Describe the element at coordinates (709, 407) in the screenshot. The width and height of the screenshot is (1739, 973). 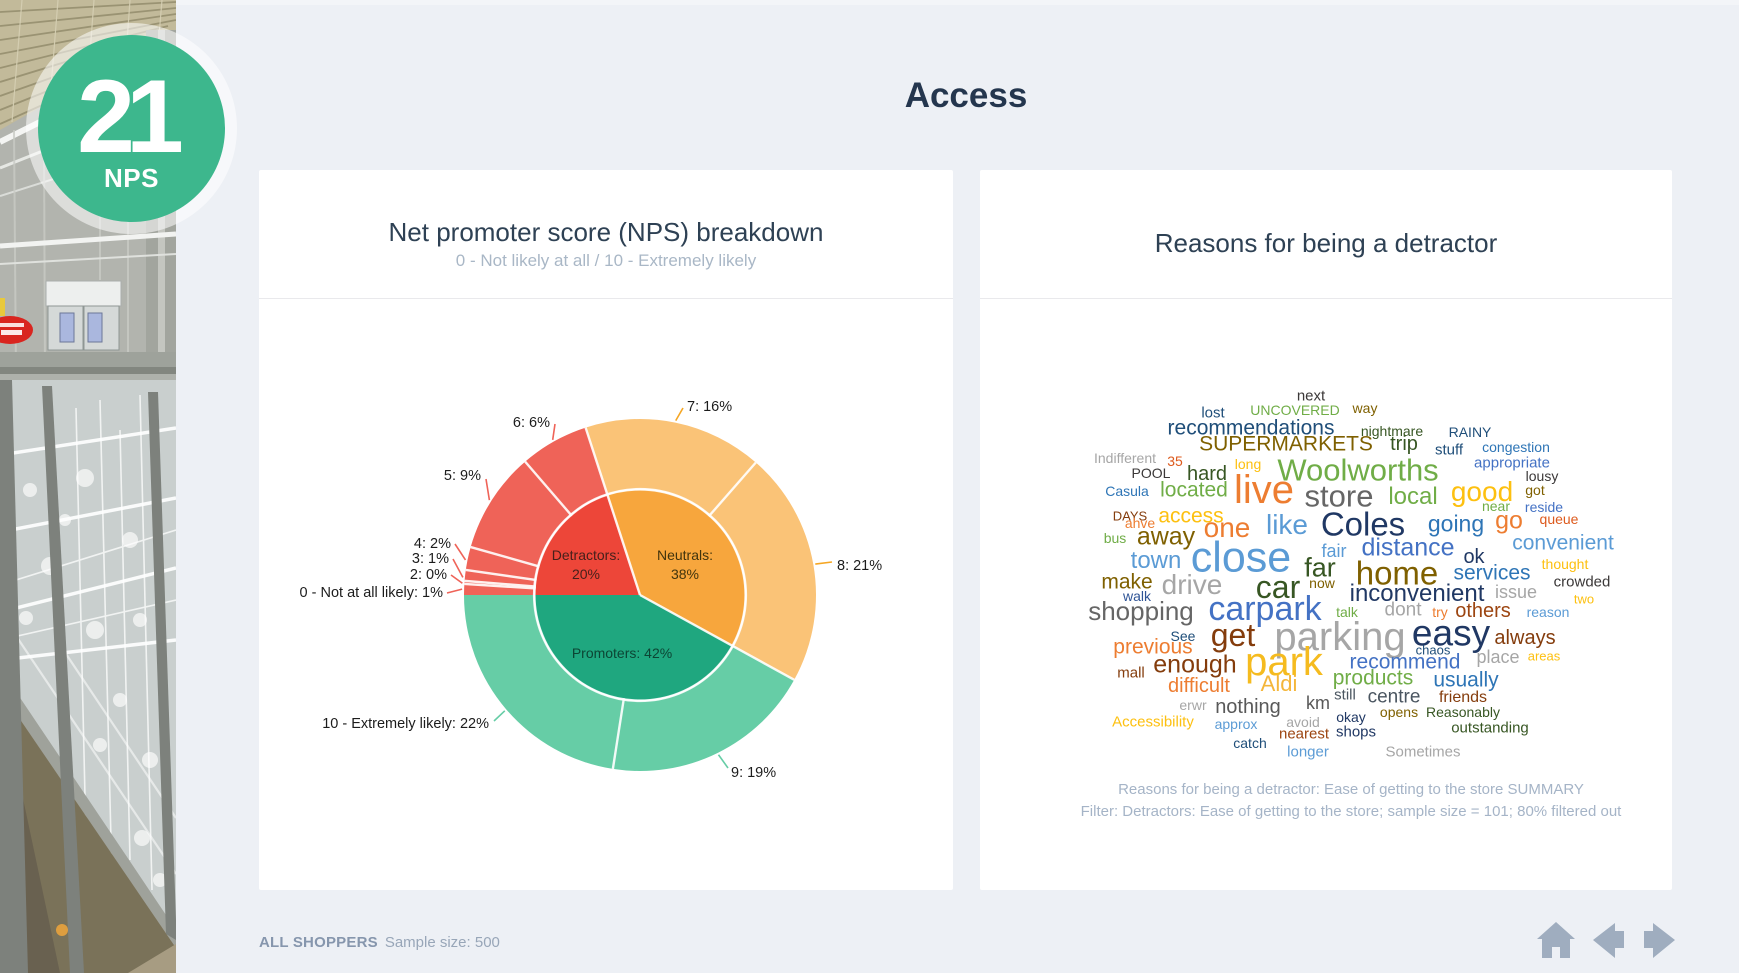
I see `svg-text: 7: 16%` at that location.